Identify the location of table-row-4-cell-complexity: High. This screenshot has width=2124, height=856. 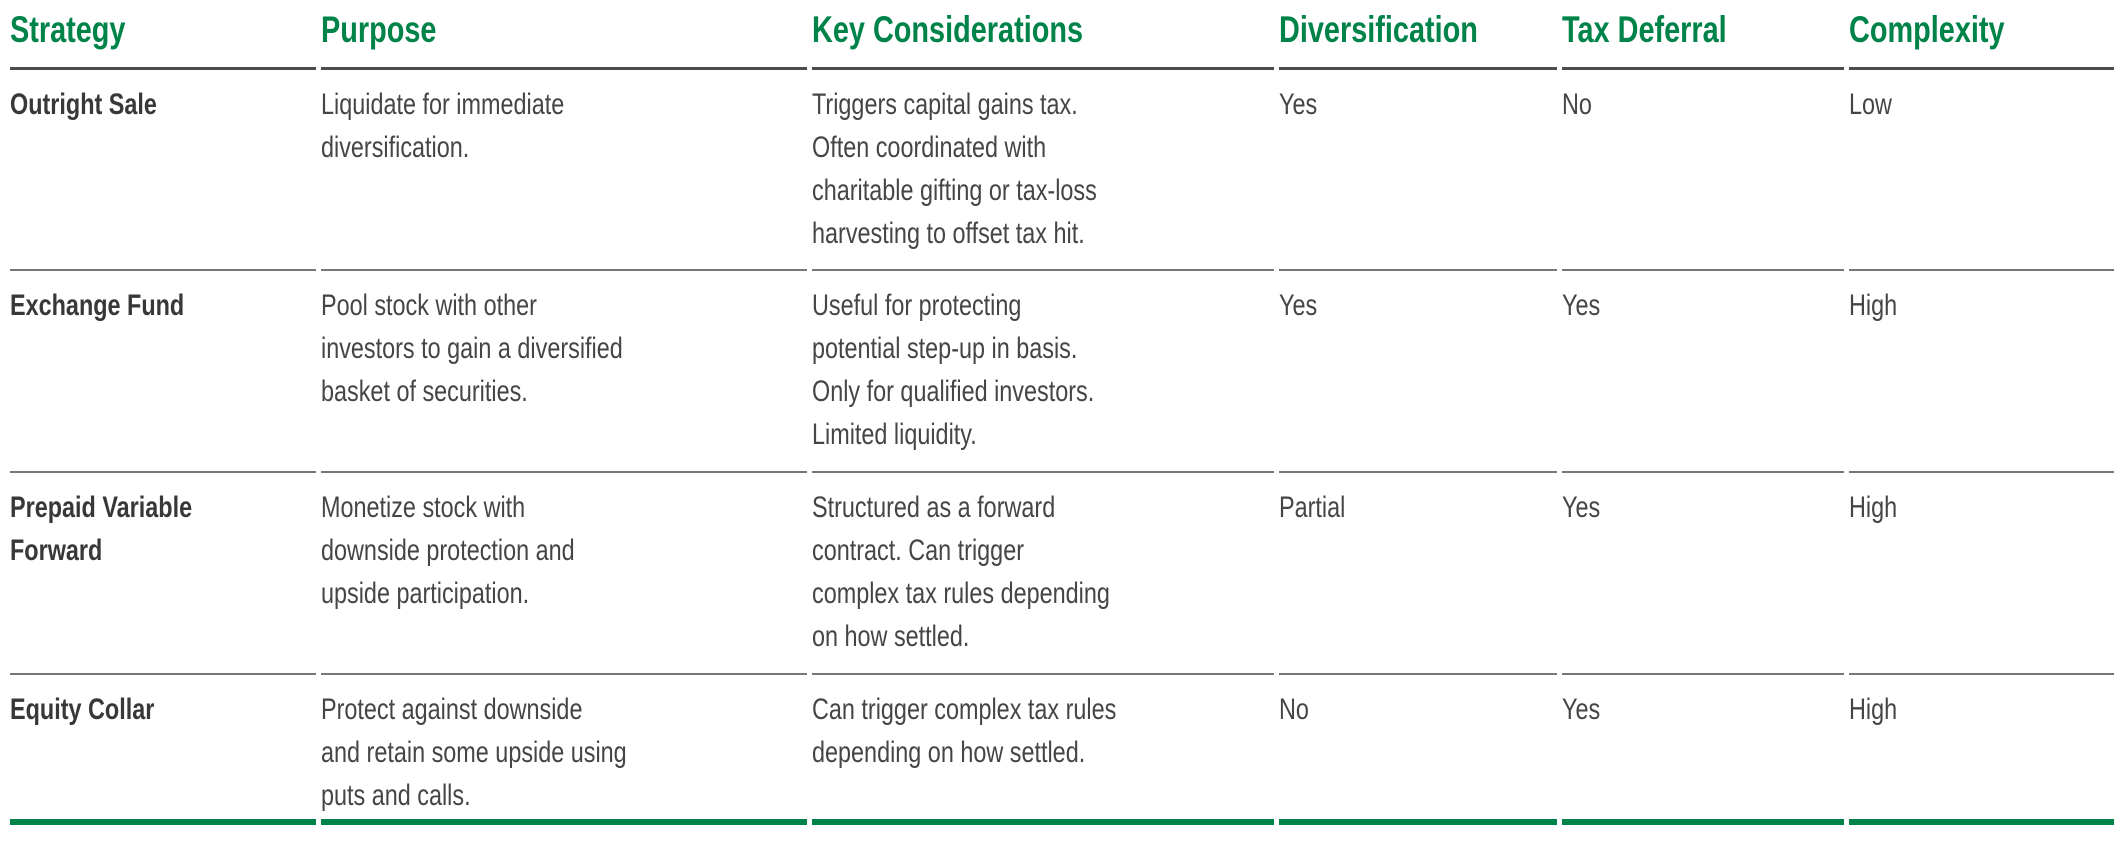
(1981, 750).